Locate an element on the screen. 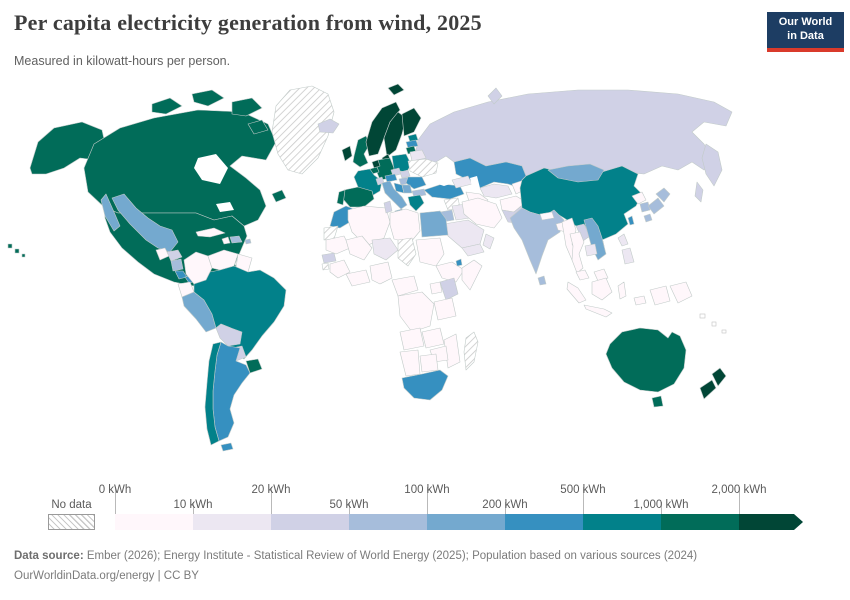 The width and height of the screenshot is (850, 600). country-thailand is located at coordinates (577, 252).